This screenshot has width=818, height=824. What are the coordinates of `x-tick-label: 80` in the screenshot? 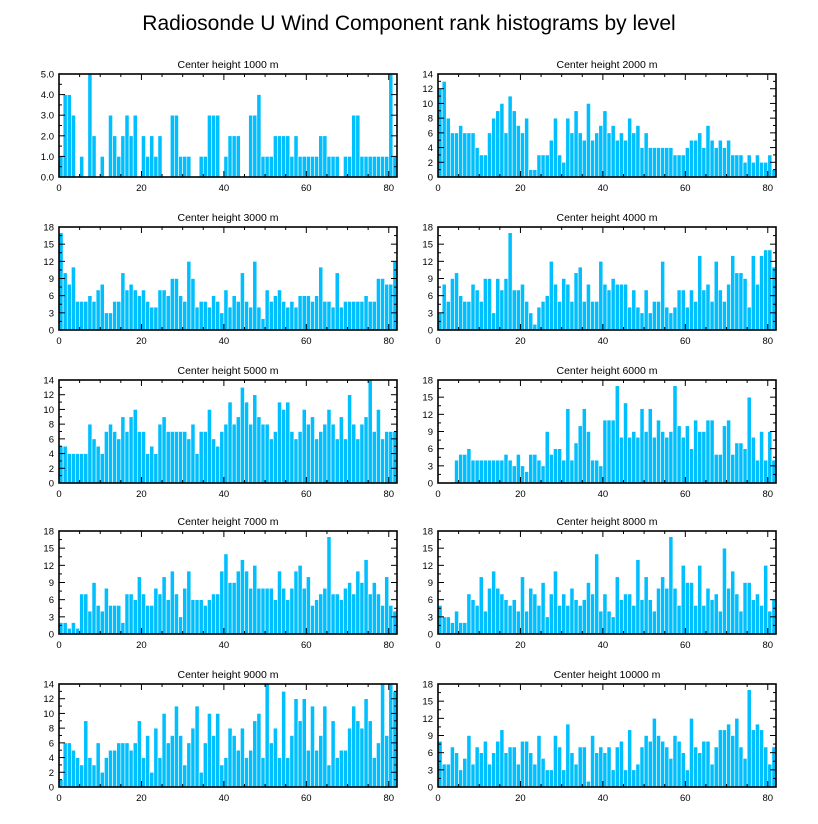 It's located at (388, 494).